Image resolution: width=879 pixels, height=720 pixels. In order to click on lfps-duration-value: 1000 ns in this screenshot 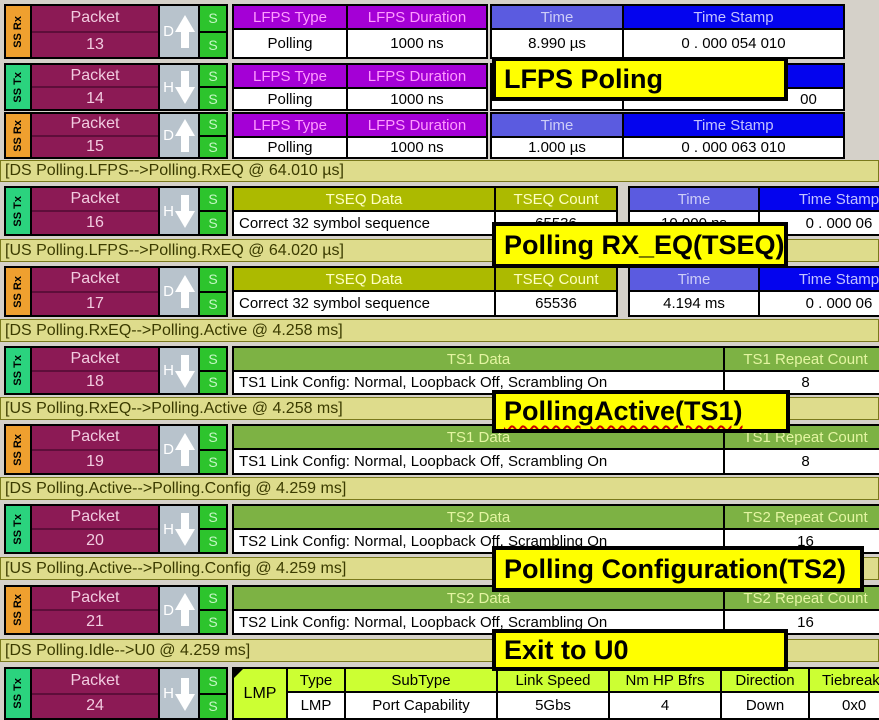, I will do `click(417, 99)`.